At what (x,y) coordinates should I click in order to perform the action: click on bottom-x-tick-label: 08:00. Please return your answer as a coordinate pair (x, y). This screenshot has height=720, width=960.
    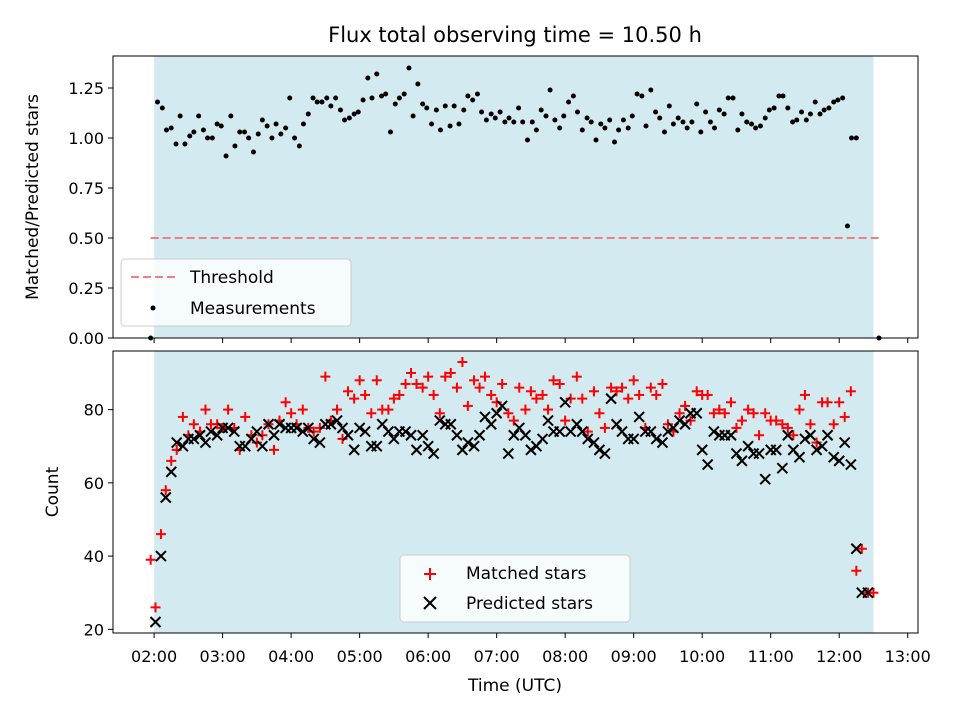
    Looking at the image, I should click on (565, 656).